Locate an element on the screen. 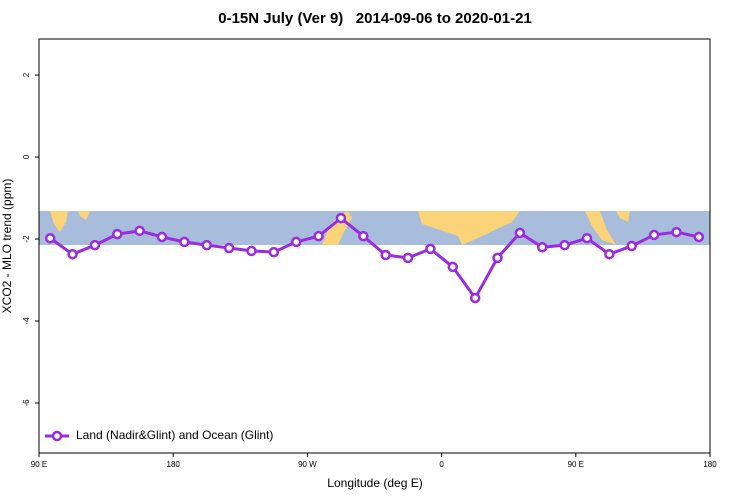  legend-label: Land (Nadir&Glint) and Ocean (Glint) is located at coordinates (174, 435).